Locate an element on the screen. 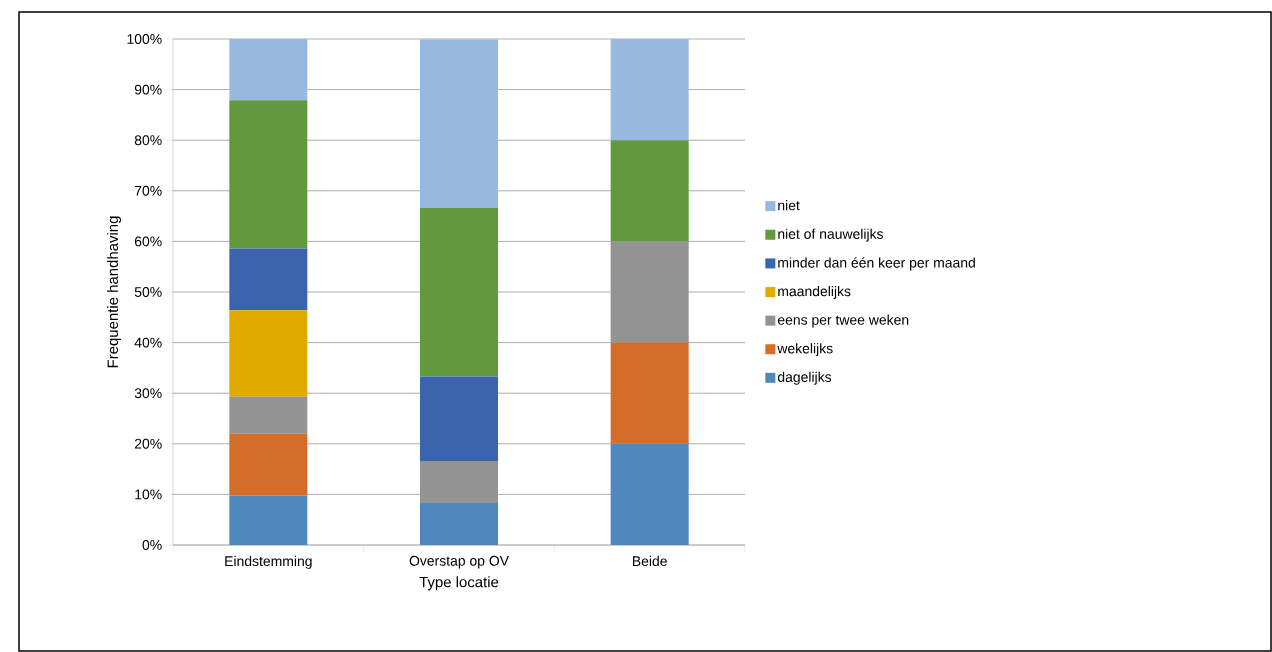 The height and width of the screenshot is (652, 1272). x-tick-label: Overstap op OV is located at coordinates (459, 562).